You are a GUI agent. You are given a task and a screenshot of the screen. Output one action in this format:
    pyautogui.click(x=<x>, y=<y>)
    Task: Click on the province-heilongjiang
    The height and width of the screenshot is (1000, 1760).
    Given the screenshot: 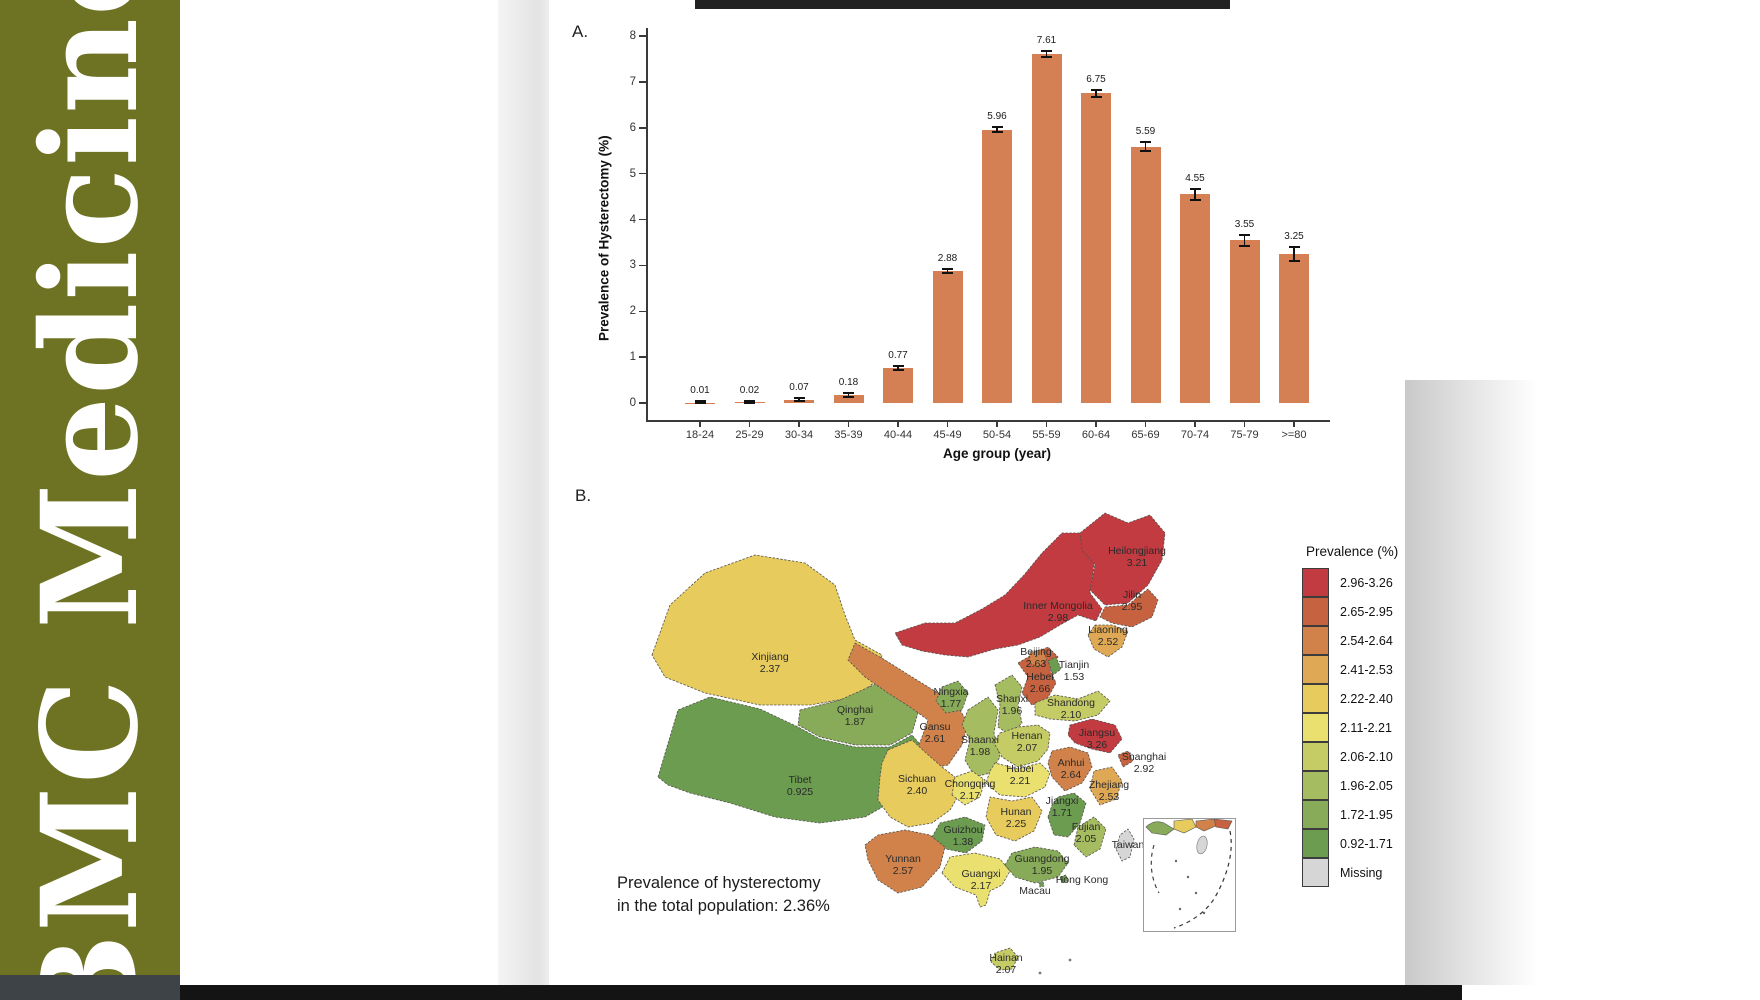 What is the action you would take?
    pyautogui.click(x=1122, y=559)
    